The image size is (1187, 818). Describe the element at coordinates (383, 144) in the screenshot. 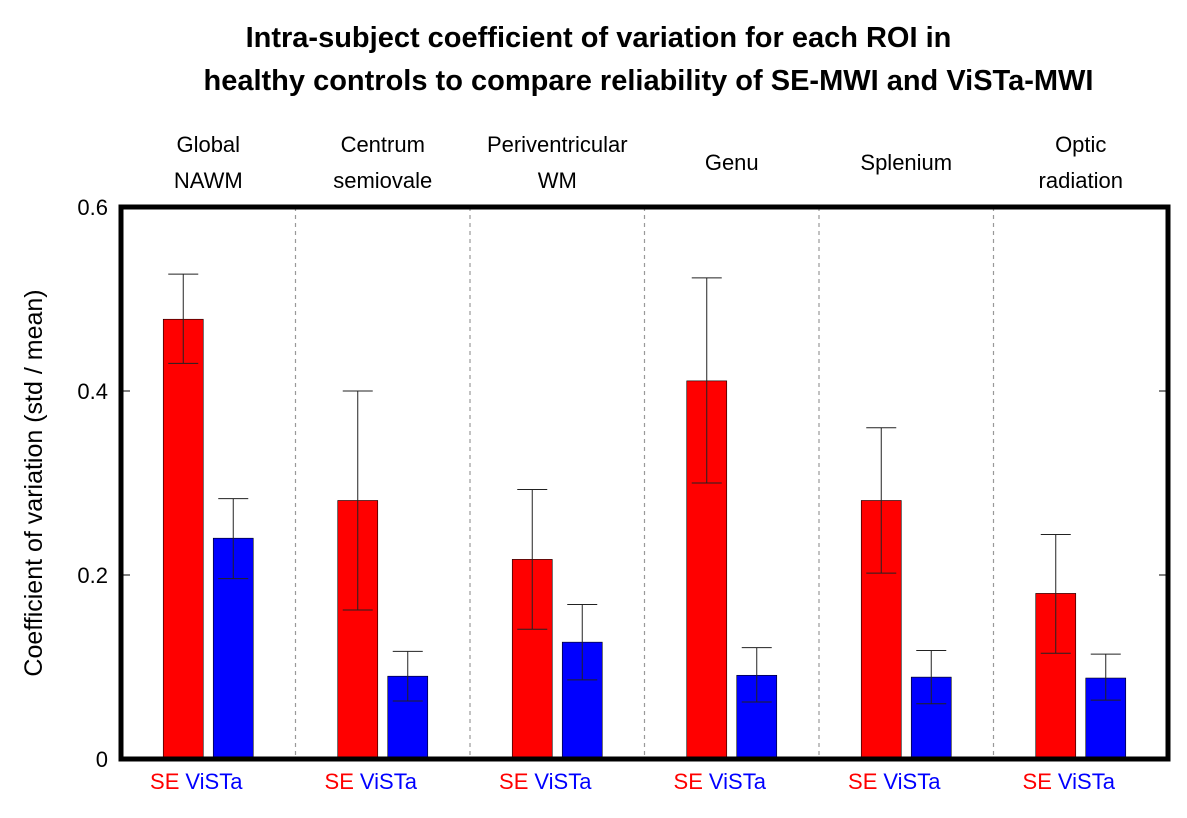

I see `category-label-line: Centrum` at that location.